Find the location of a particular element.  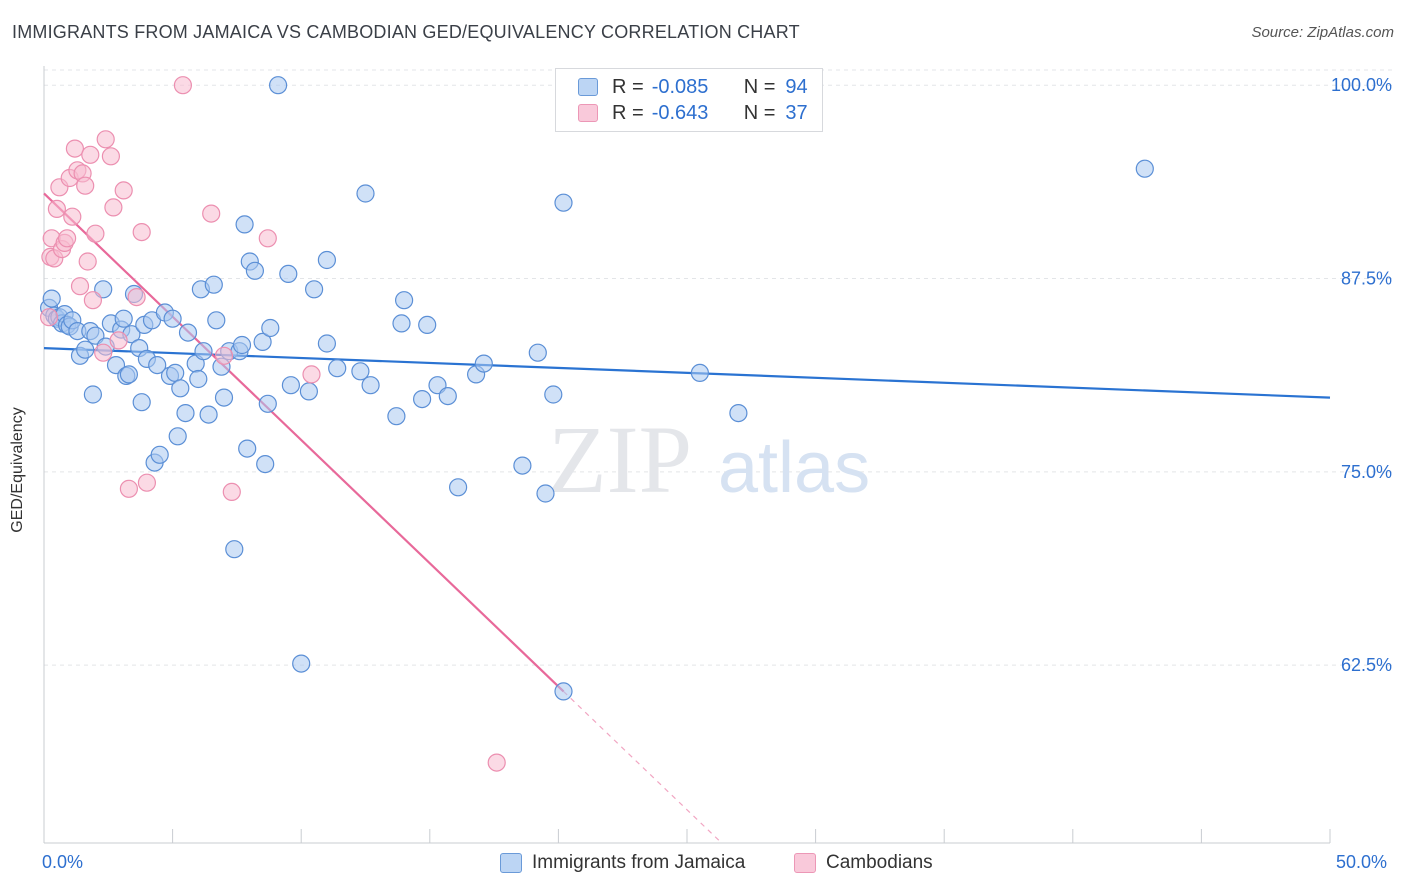

legend-item-jamaica: Immigrants from Jamaica is located at coordinates (622, 863).